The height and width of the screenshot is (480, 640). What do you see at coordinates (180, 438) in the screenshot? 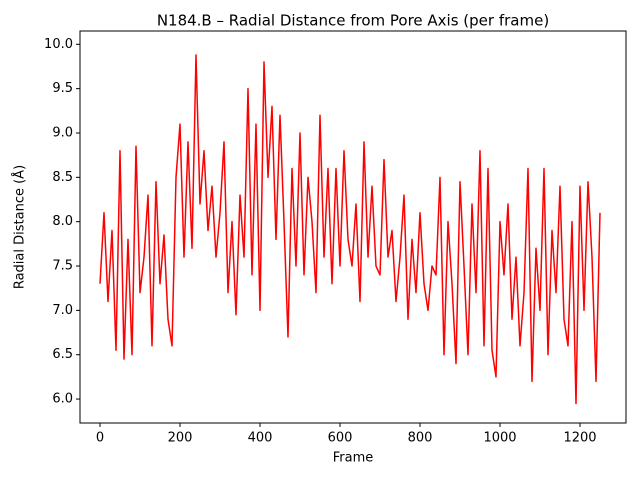
I see `x-tick-label: 200` at bounding box center [180, 438].